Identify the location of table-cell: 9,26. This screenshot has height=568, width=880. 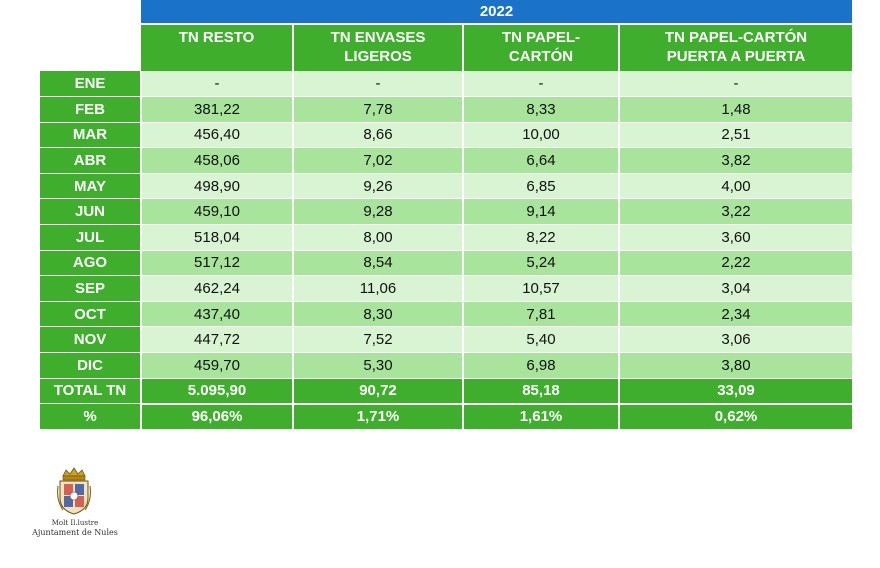
(377, 186).